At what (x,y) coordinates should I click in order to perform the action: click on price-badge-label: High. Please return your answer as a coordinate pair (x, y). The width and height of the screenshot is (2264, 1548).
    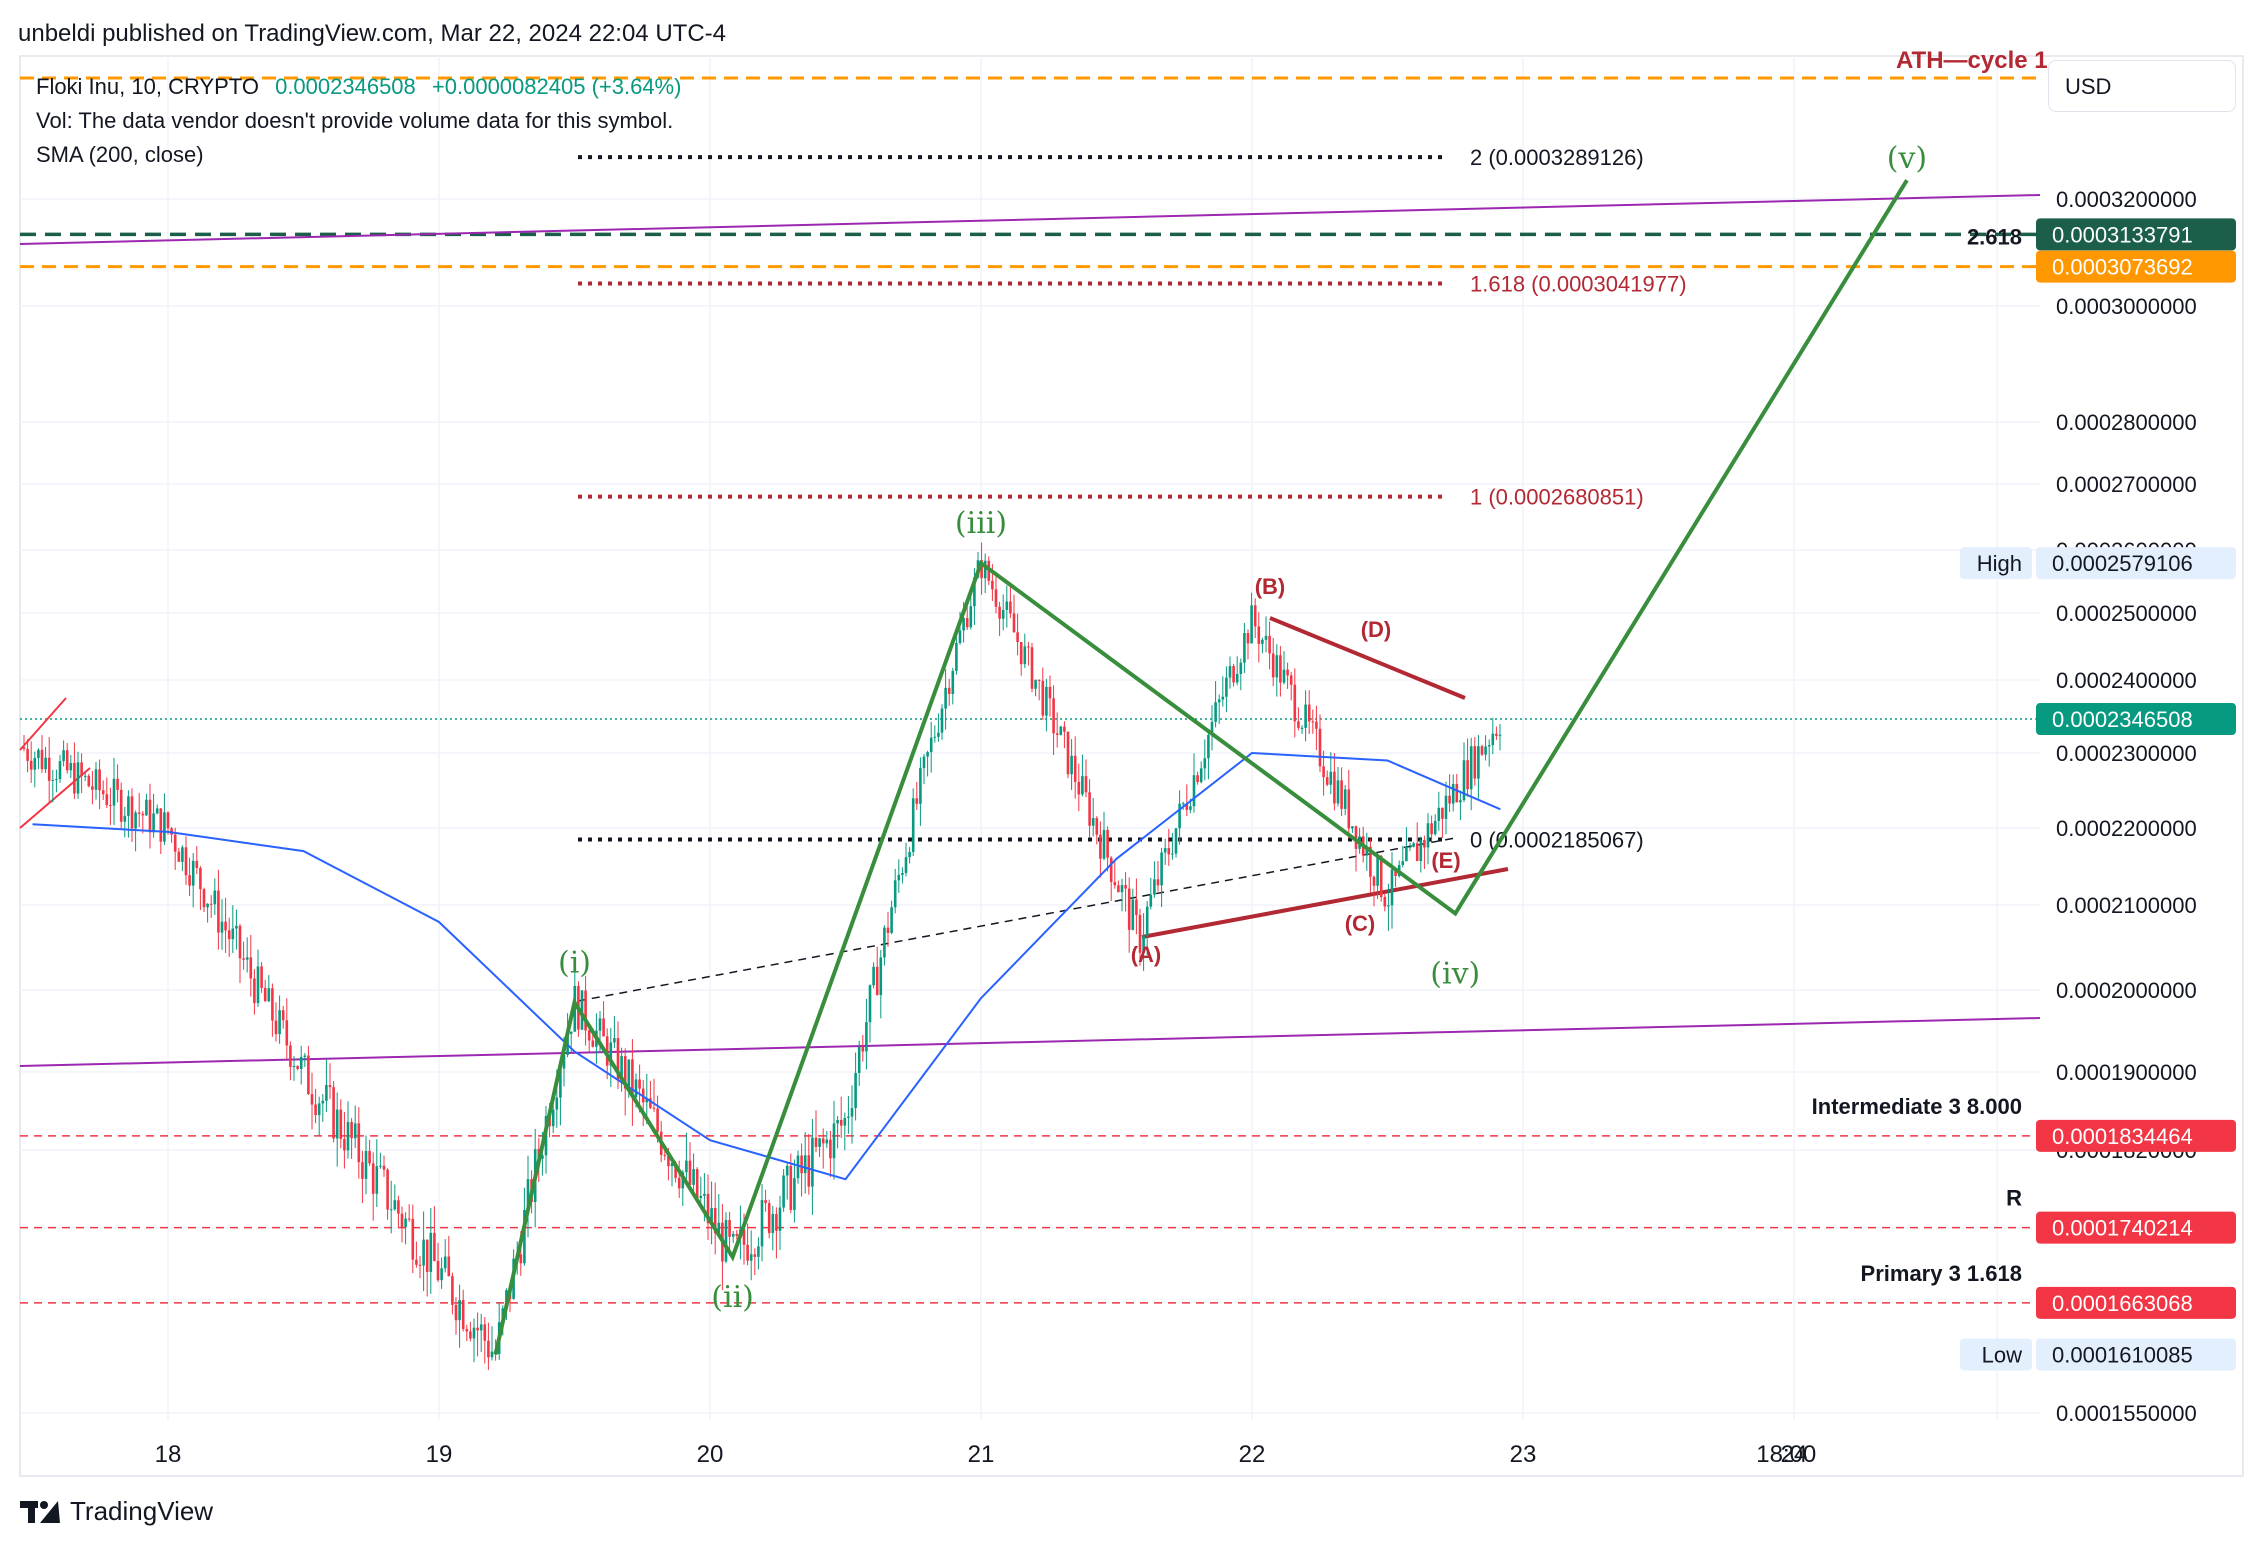
    Looking at the image, I should click on (1999, 563).